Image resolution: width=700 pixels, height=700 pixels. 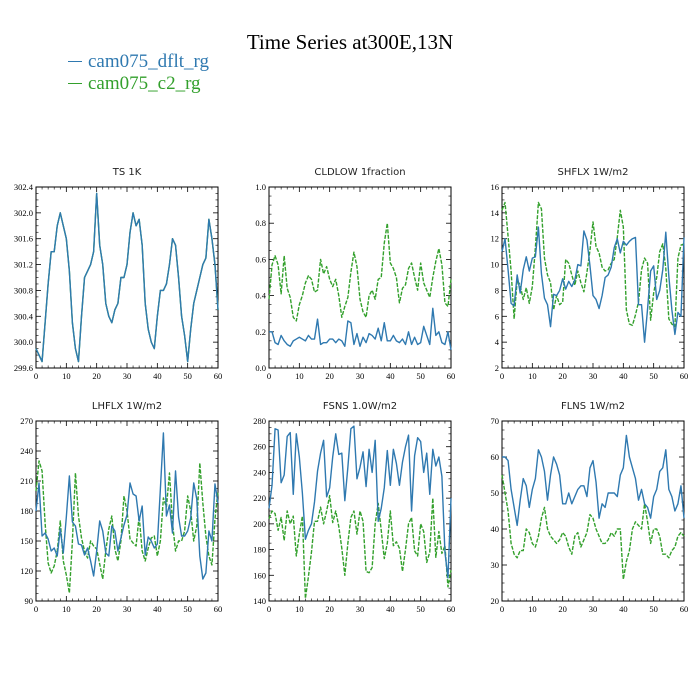 What do you see at coordinates (495, 265) in the screenshot?
I see `y-tick-label: 10` at bounding box center [495, 265].